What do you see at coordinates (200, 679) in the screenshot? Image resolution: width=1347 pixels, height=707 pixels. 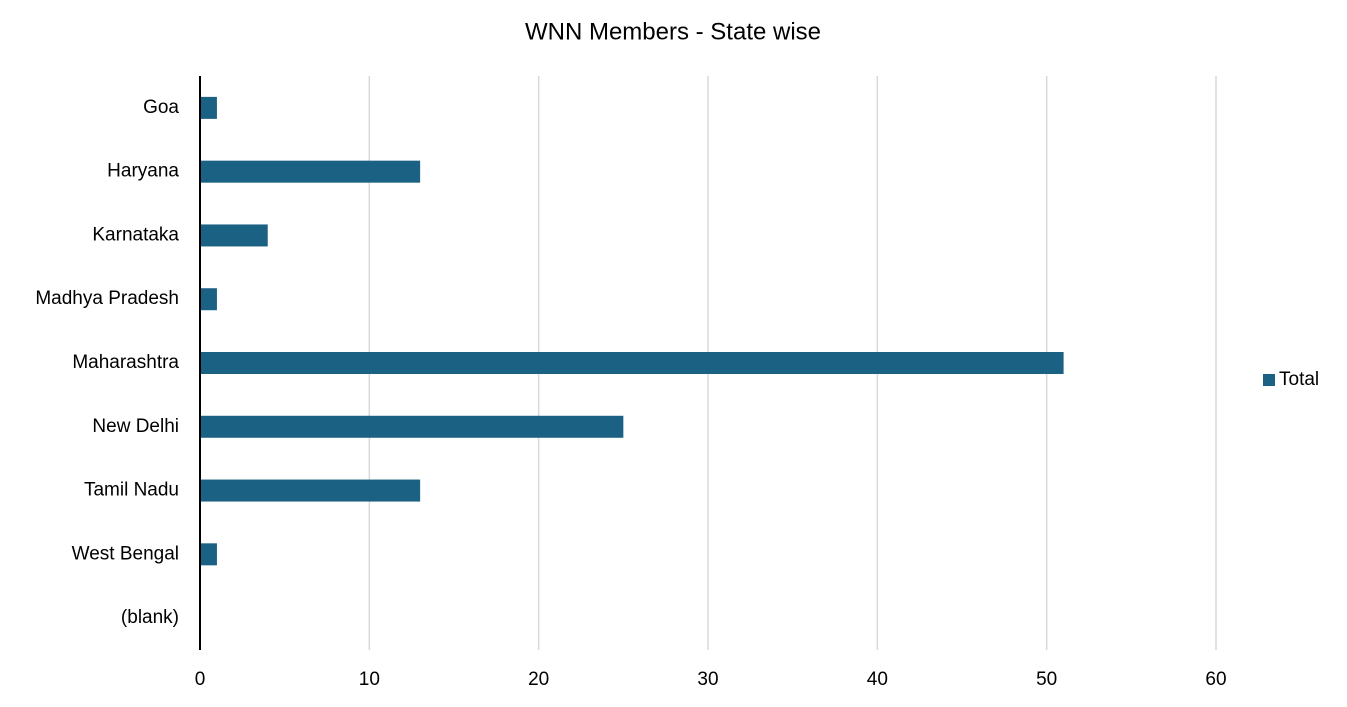 I see `x-tick-label: 0` at bounding box center [200, 679].